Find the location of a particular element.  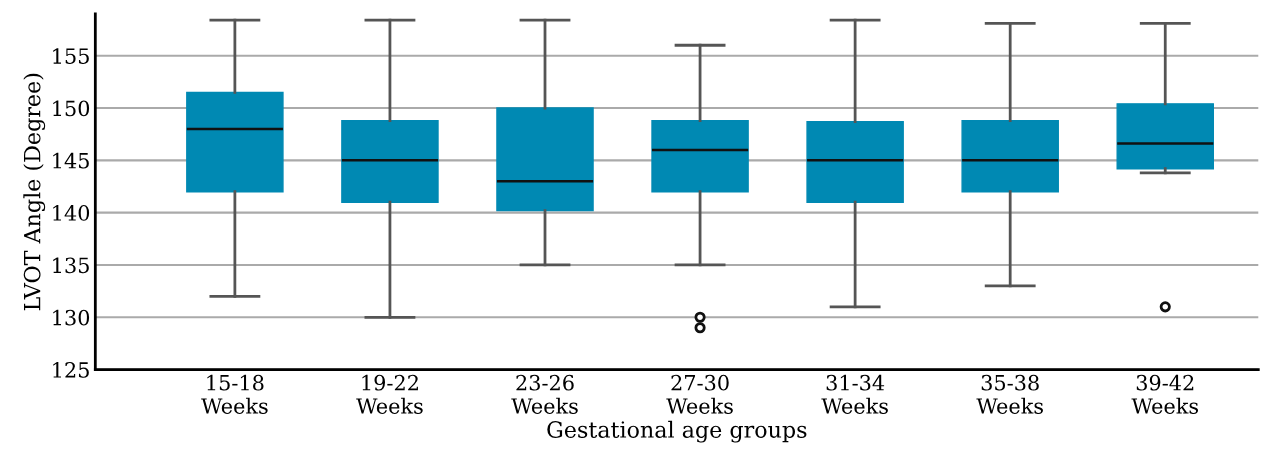

x-tick-label: 23-26 Weeks is located at coordinates (544, 394).